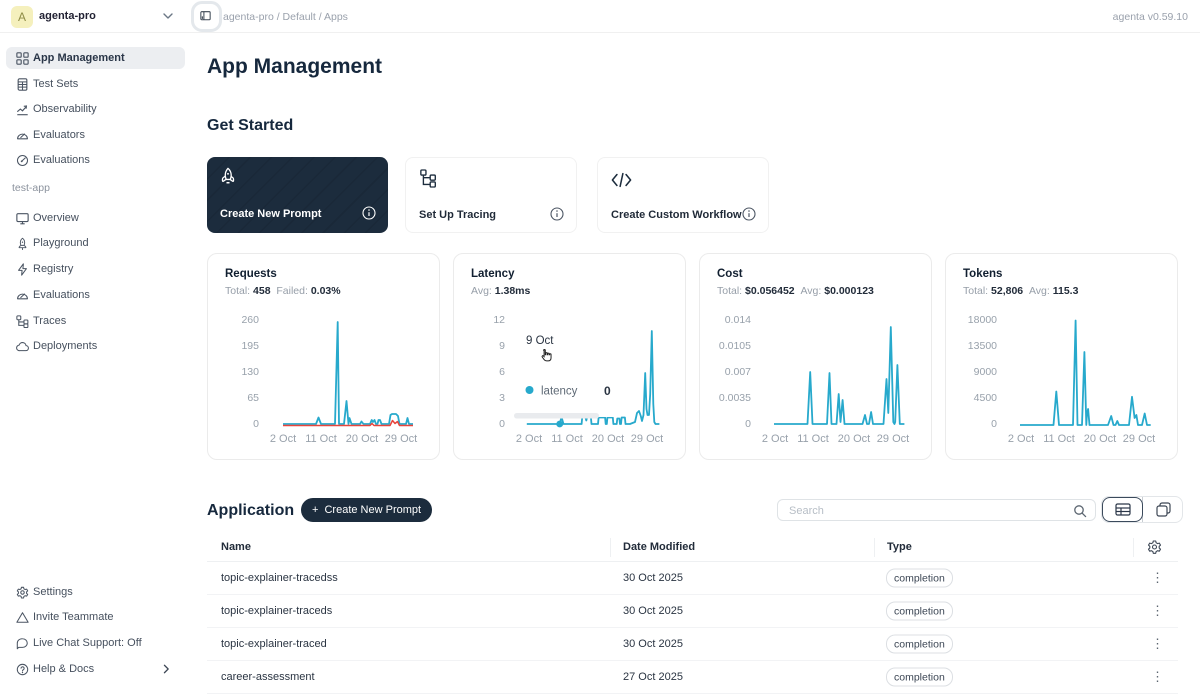 Image resolution: width=1200 pixels, height=694 pixels. What do you see at coordinates (982, 320) in the screenshot?
I see `svg-text: 18000` at bounding box center [982, 320].